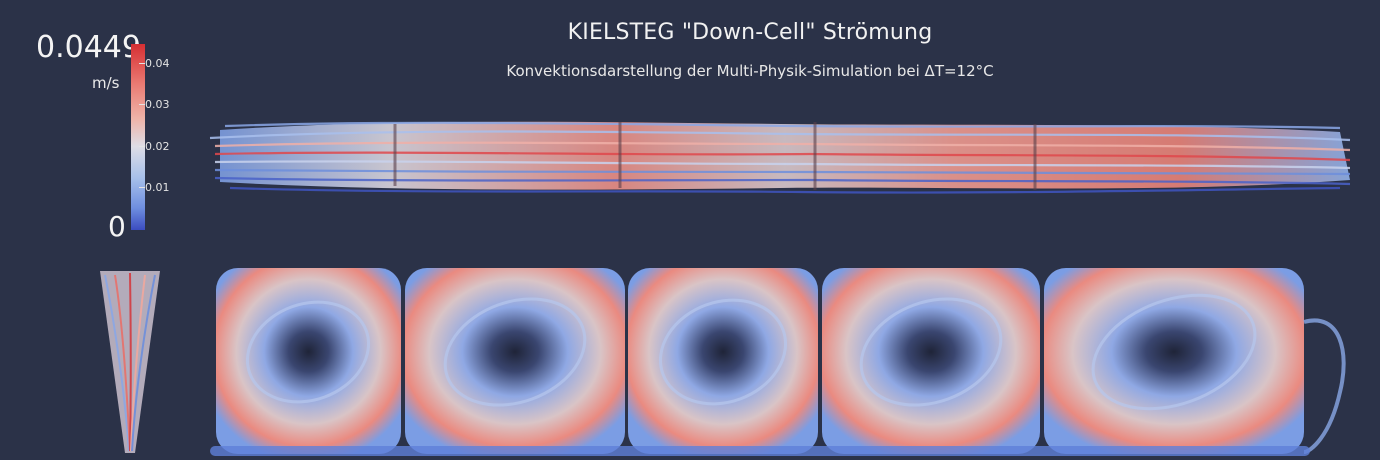  What do you see at coordinates (130, 362) in the screenshot?
I see `side-view-streamlines` at bounding box center [130, 362].